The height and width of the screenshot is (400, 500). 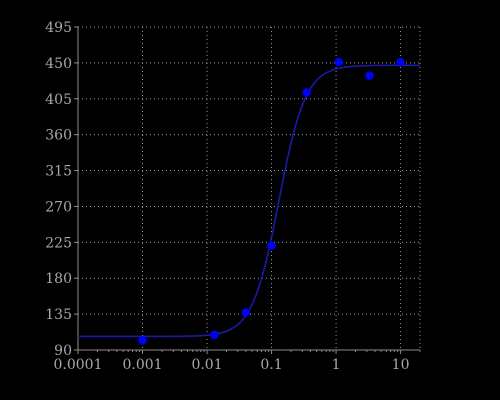 What do you see at coordinates (58, 279) in the screenshot?
I see `y-tick-label-2: 180` at bounding box center [58, 279].